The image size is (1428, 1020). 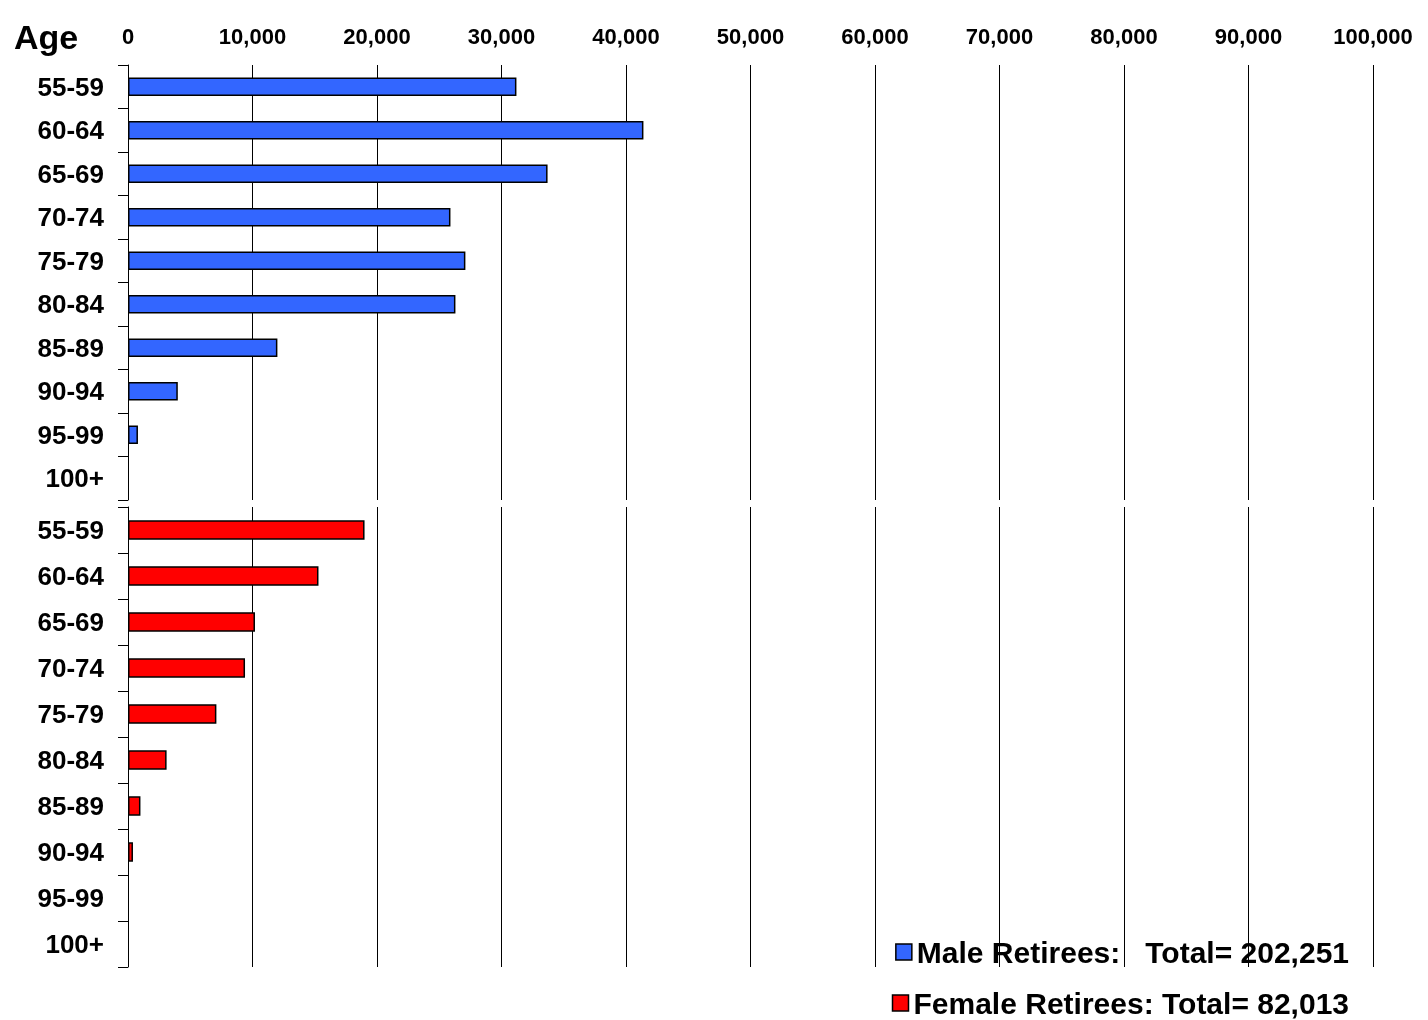 I want to click on x-tick-label: 50,000, so click(x=750, y=36).